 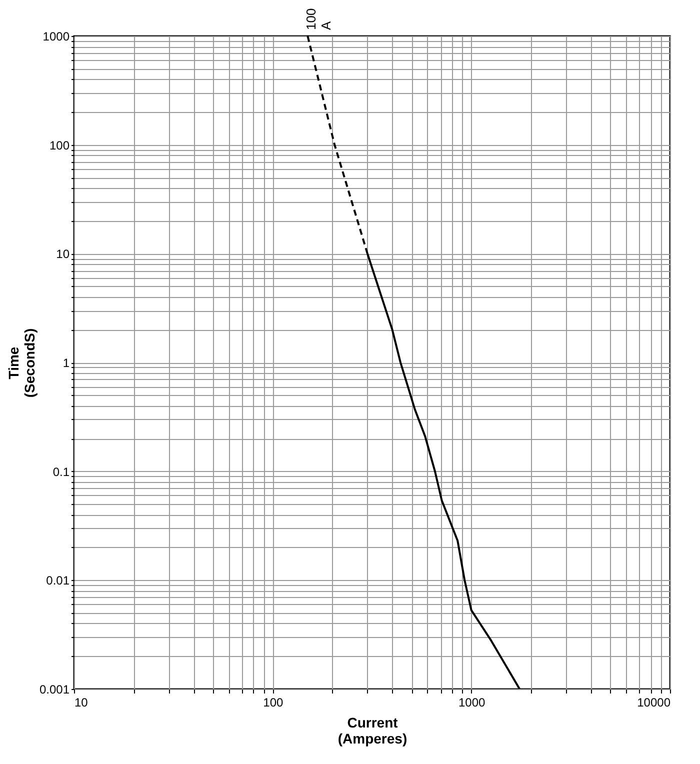 What do you see at coordinates (61, 471) in the screenshot?
I see `y-tick-label: 0.1` at bounding box center [61, 471].